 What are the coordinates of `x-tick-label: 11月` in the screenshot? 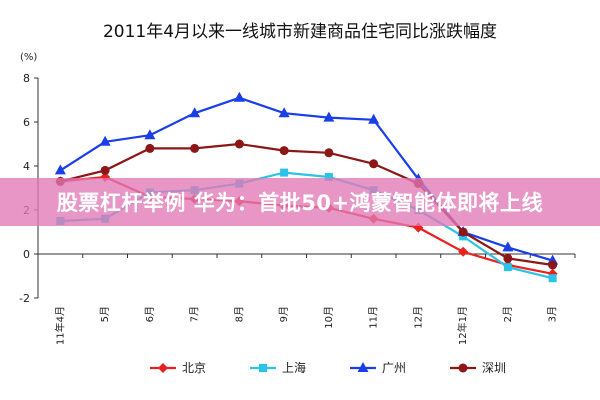 It's located at (374, 317).